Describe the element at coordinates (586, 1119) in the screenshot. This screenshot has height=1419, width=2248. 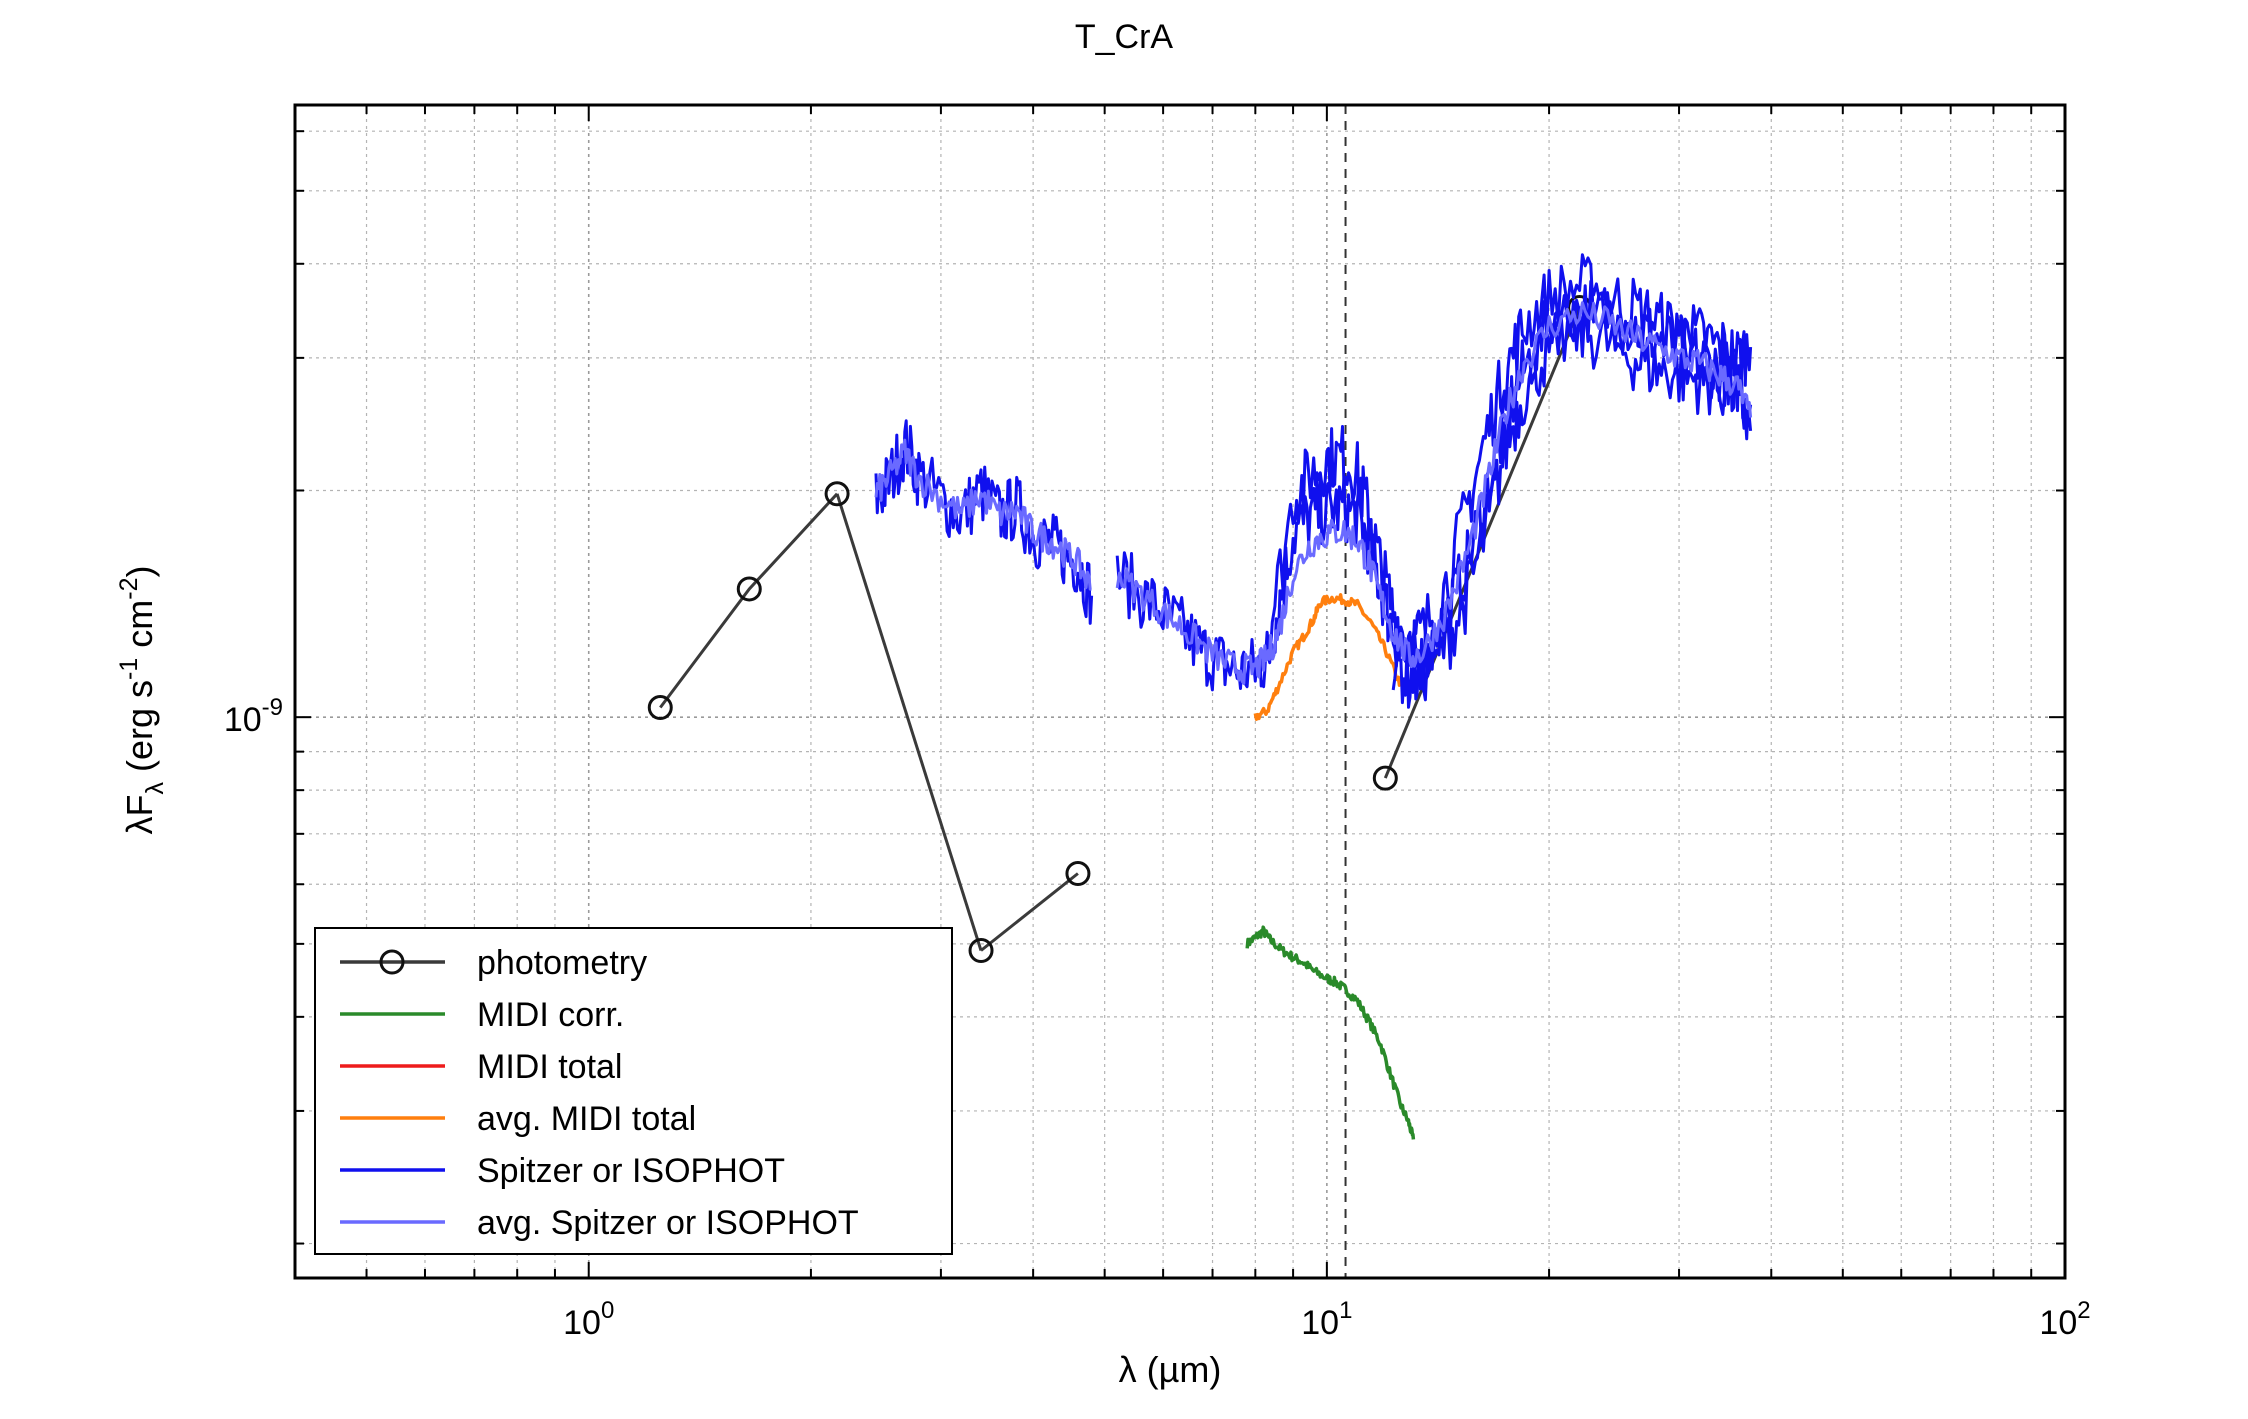
I see `legend-label-avg-midi-total: avg. MIDI total` at that location.